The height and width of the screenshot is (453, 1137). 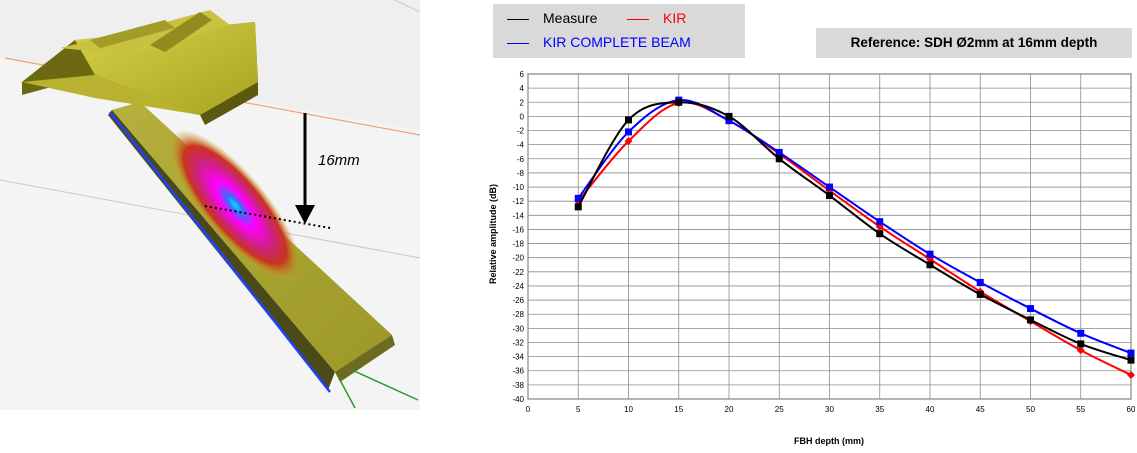 What do you see at coordinates (638, 19) in the screenshot?
I see `legend-swatch-kir` at bounding box center [638, 19].